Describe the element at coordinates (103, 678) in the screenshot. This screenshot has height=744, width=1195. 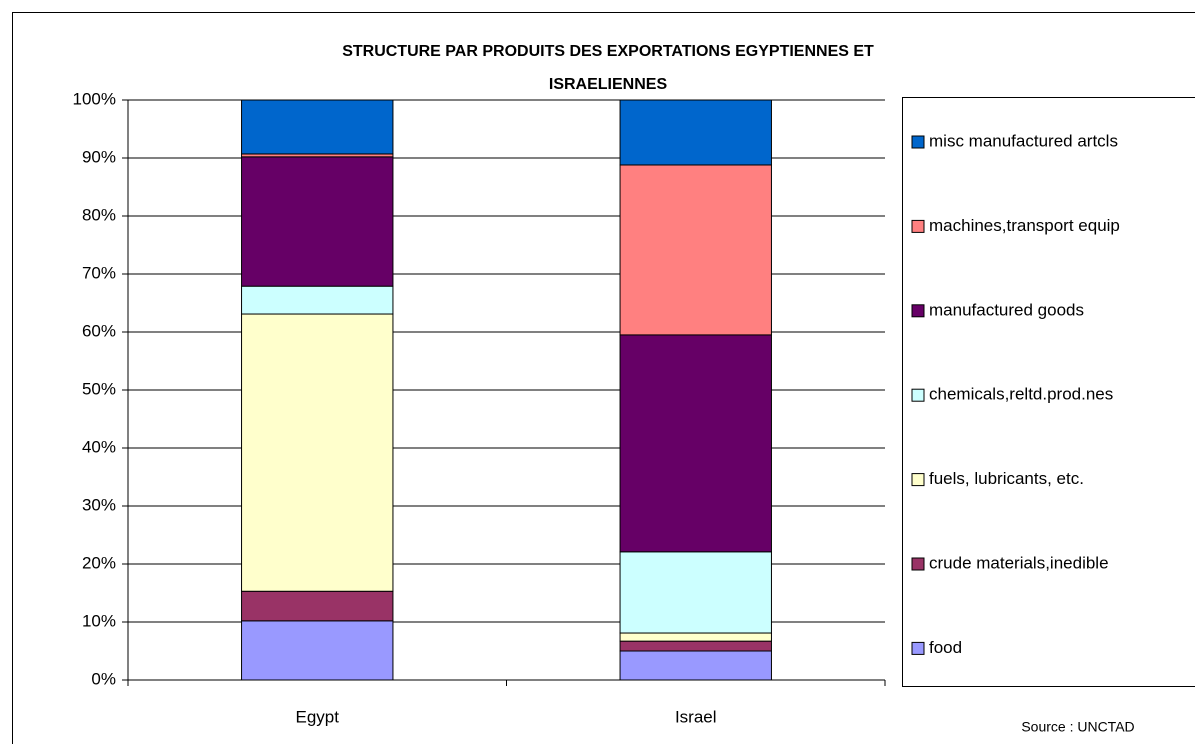
I see `y-tick-label: 0%` at that location.